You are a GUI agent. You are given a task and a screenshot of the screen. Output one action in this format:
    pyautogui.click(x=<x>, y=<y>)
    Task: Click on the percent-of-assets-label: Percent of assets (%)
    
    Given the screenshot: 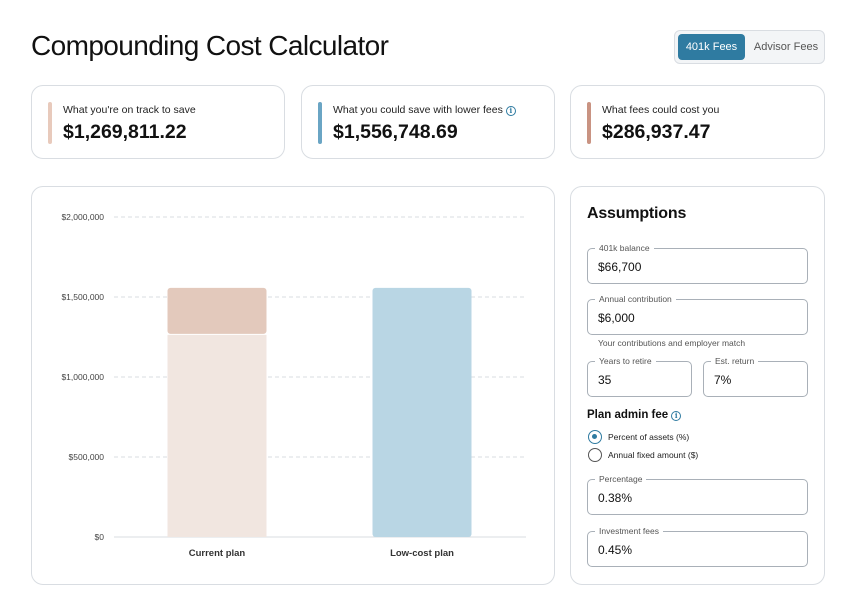 What is the action you would take?
    pyautogui.click(x=649, y=437)
    